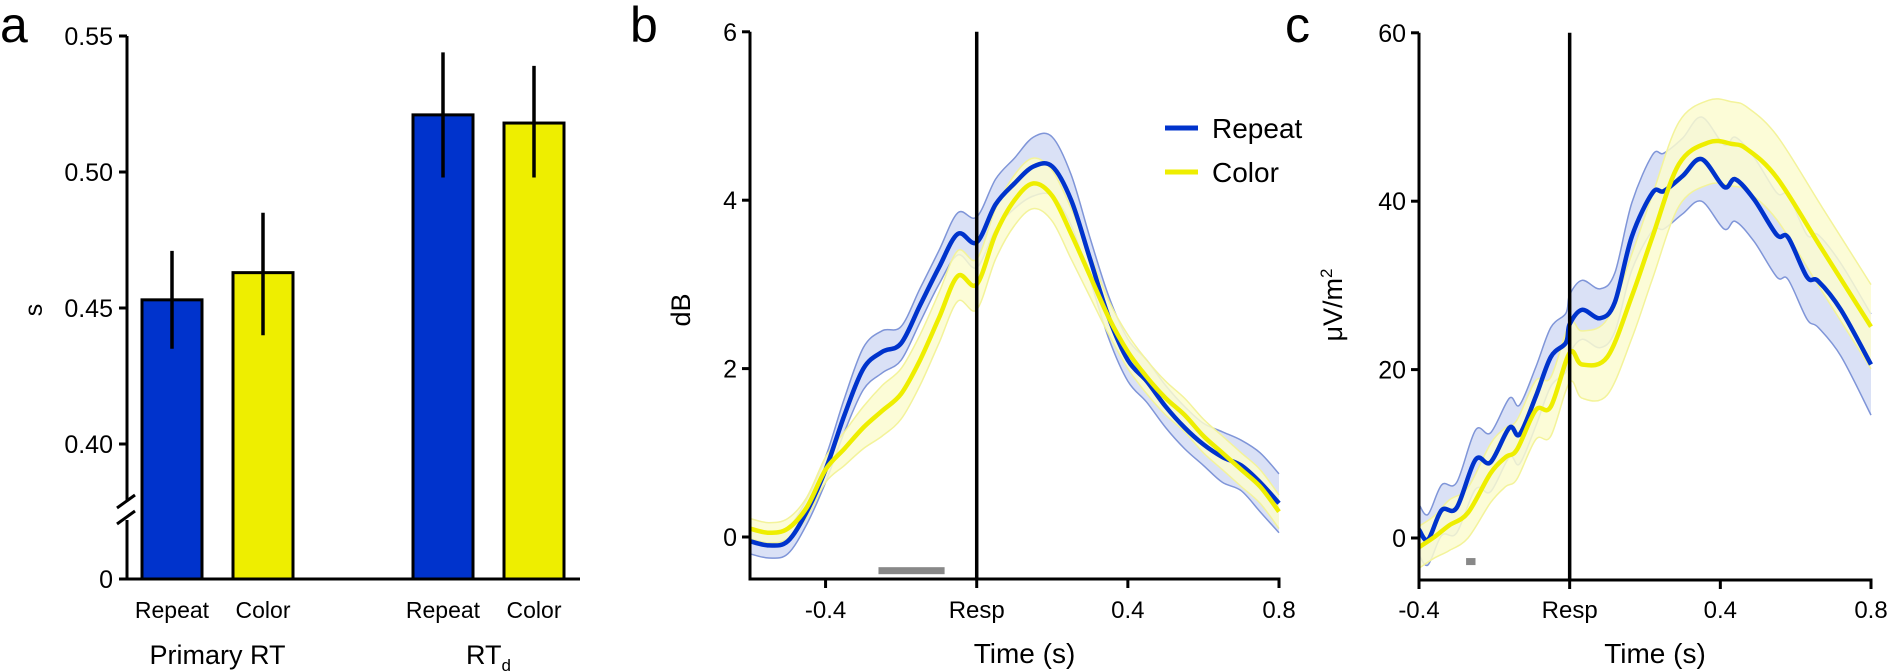 The width and height of the screenshot is (1890, 672). Describe the element at coordinates (88, 309) in the screenshot. I see `y-tick-label: 0.45` at that location.